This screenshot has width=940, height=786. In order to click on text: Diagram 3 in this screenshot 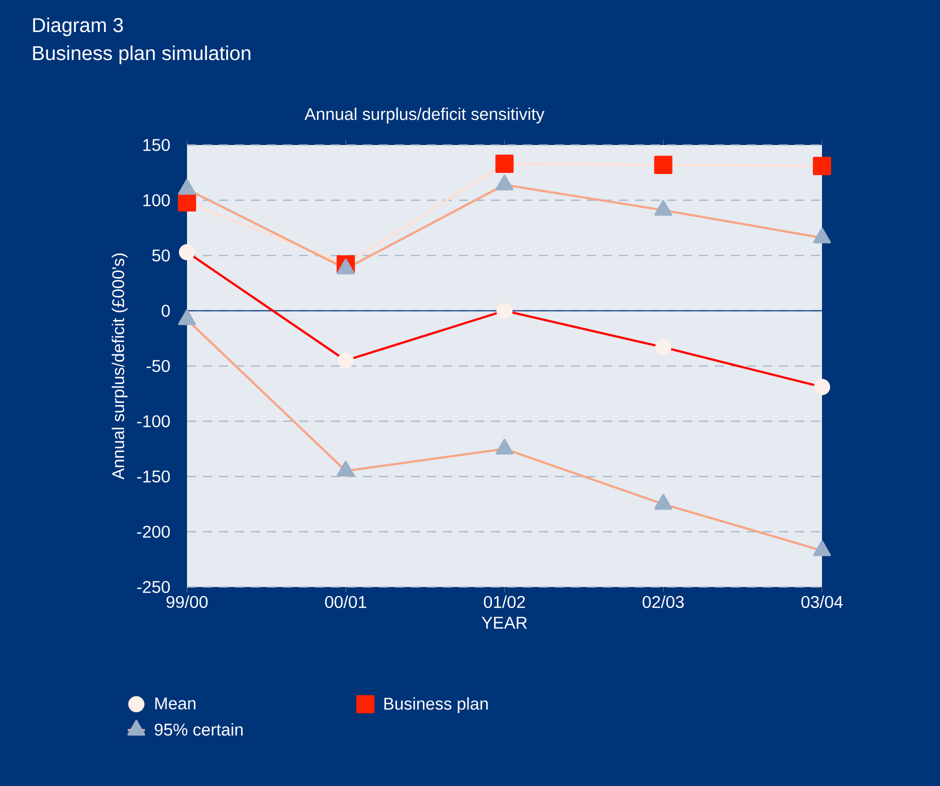, I will do `click(78, 27)`.